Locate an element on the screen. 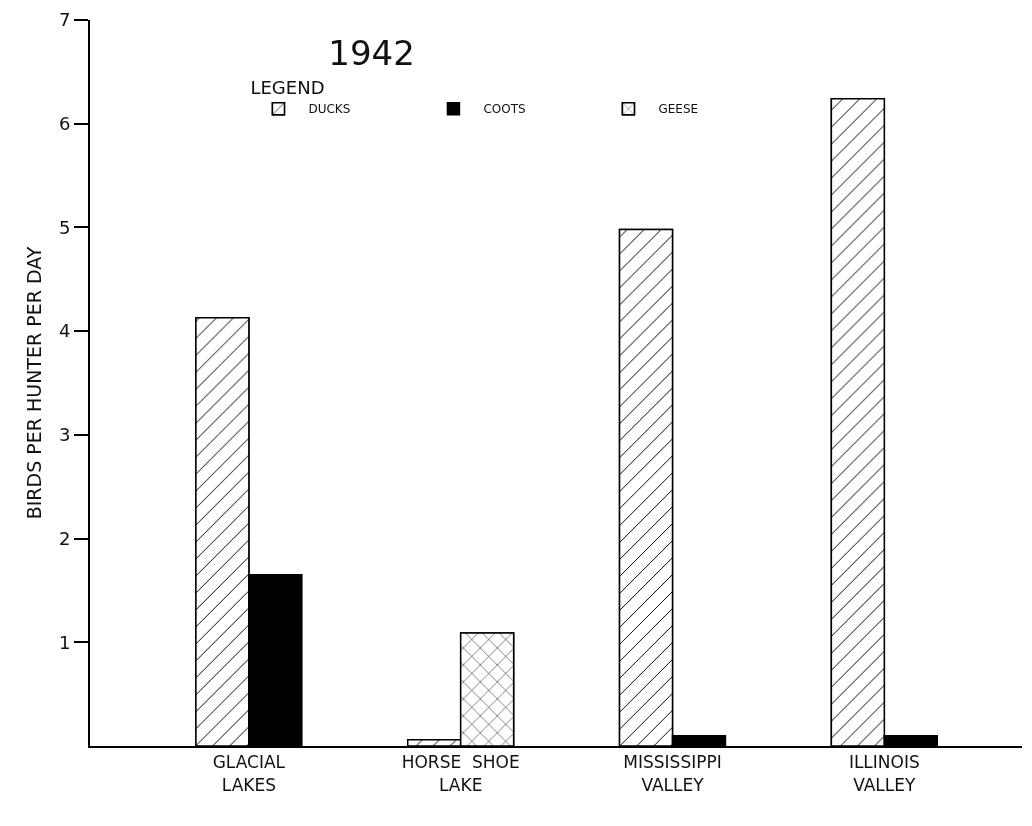 Image resolution: width=1032 pixels, height=826 pixels. legend-title: LEGEND is located at coordinates (287, 88).